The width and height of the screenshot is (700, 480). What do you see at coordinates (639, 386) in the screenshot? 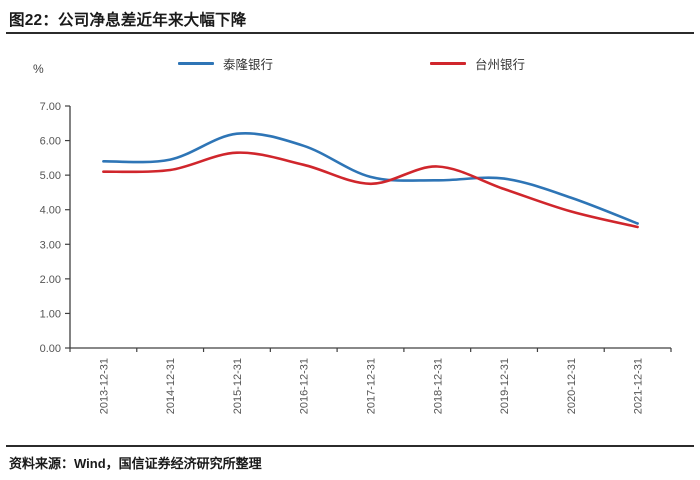
I see `x-tick-label: 2021-12-31` at bounding box center [639, 386].